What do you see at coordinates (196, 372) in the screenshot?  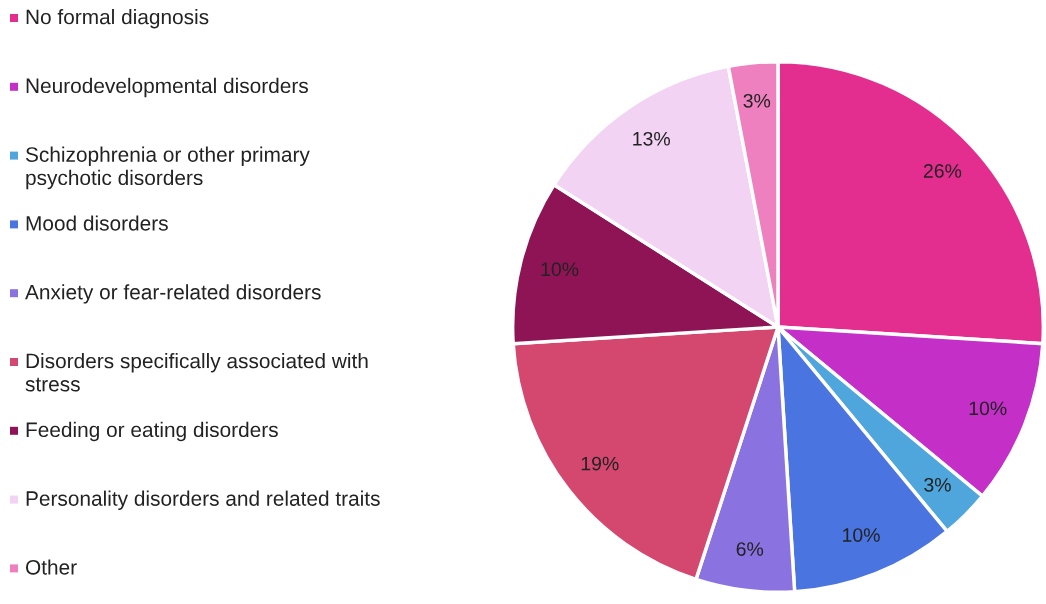 I see `legend-label: Disorders specifically associated with stress` at bounding box center [196, 372].